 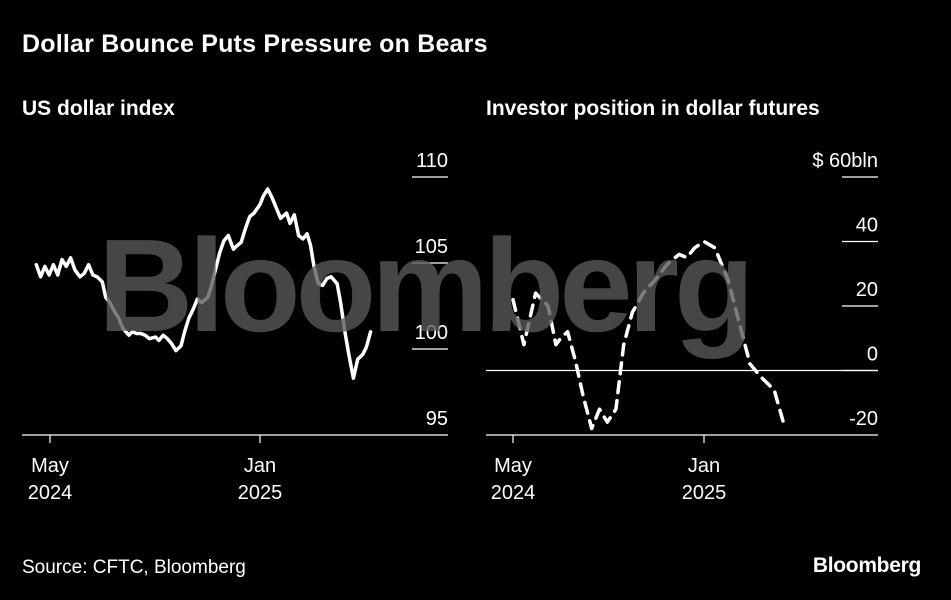 What do you see at coordinates (872, 355) in the screenshot?
I see `y-tick-label: 0` at bounding box center [872, 355].